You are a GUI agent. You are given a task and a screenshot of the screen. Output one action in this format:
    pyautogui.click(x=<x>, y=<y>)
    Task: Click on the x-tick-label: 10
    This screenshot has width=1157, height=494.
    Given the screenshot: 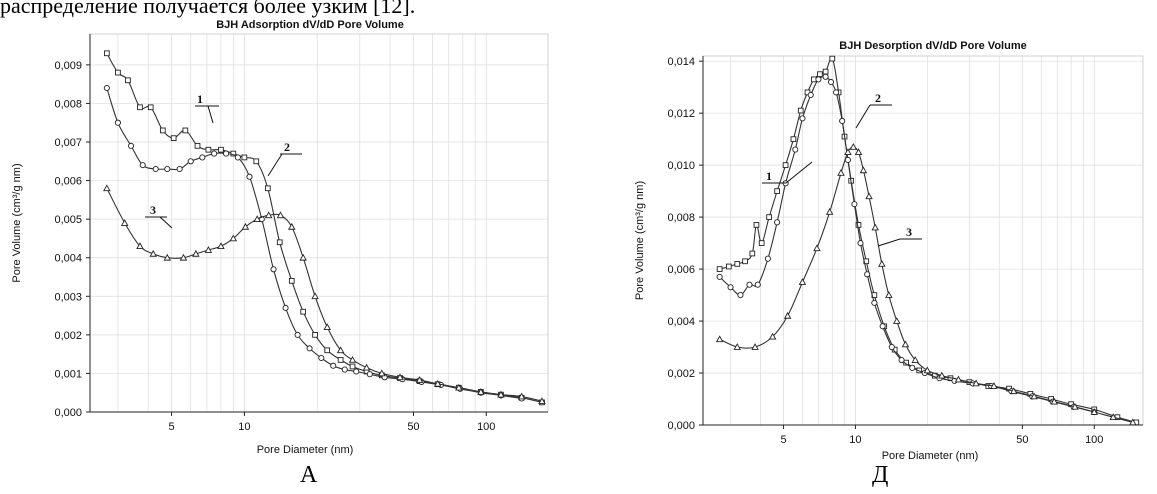 What is the action you would take?
    pyautogui.click(x=855, y=440)
    